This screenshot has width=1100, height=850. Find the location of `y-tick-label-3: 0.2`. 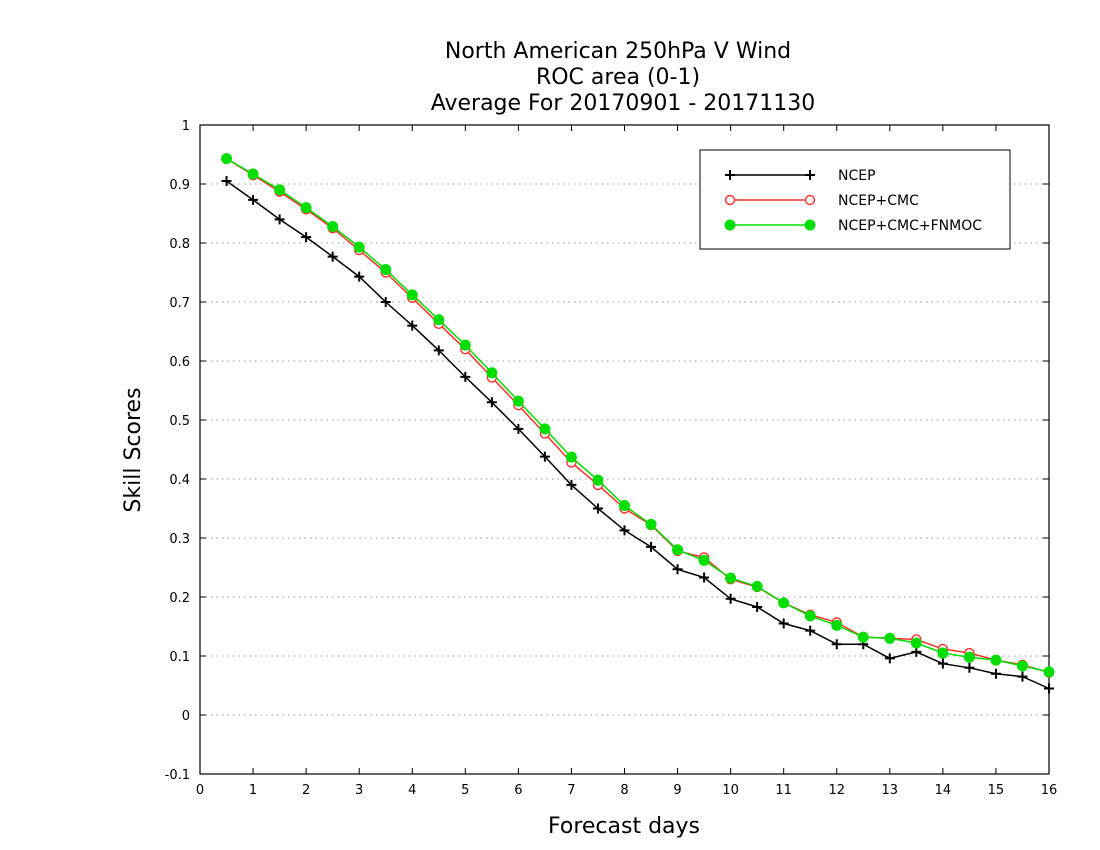

y-tick-label-3: 0.2 is located at coordinates (179, 598).